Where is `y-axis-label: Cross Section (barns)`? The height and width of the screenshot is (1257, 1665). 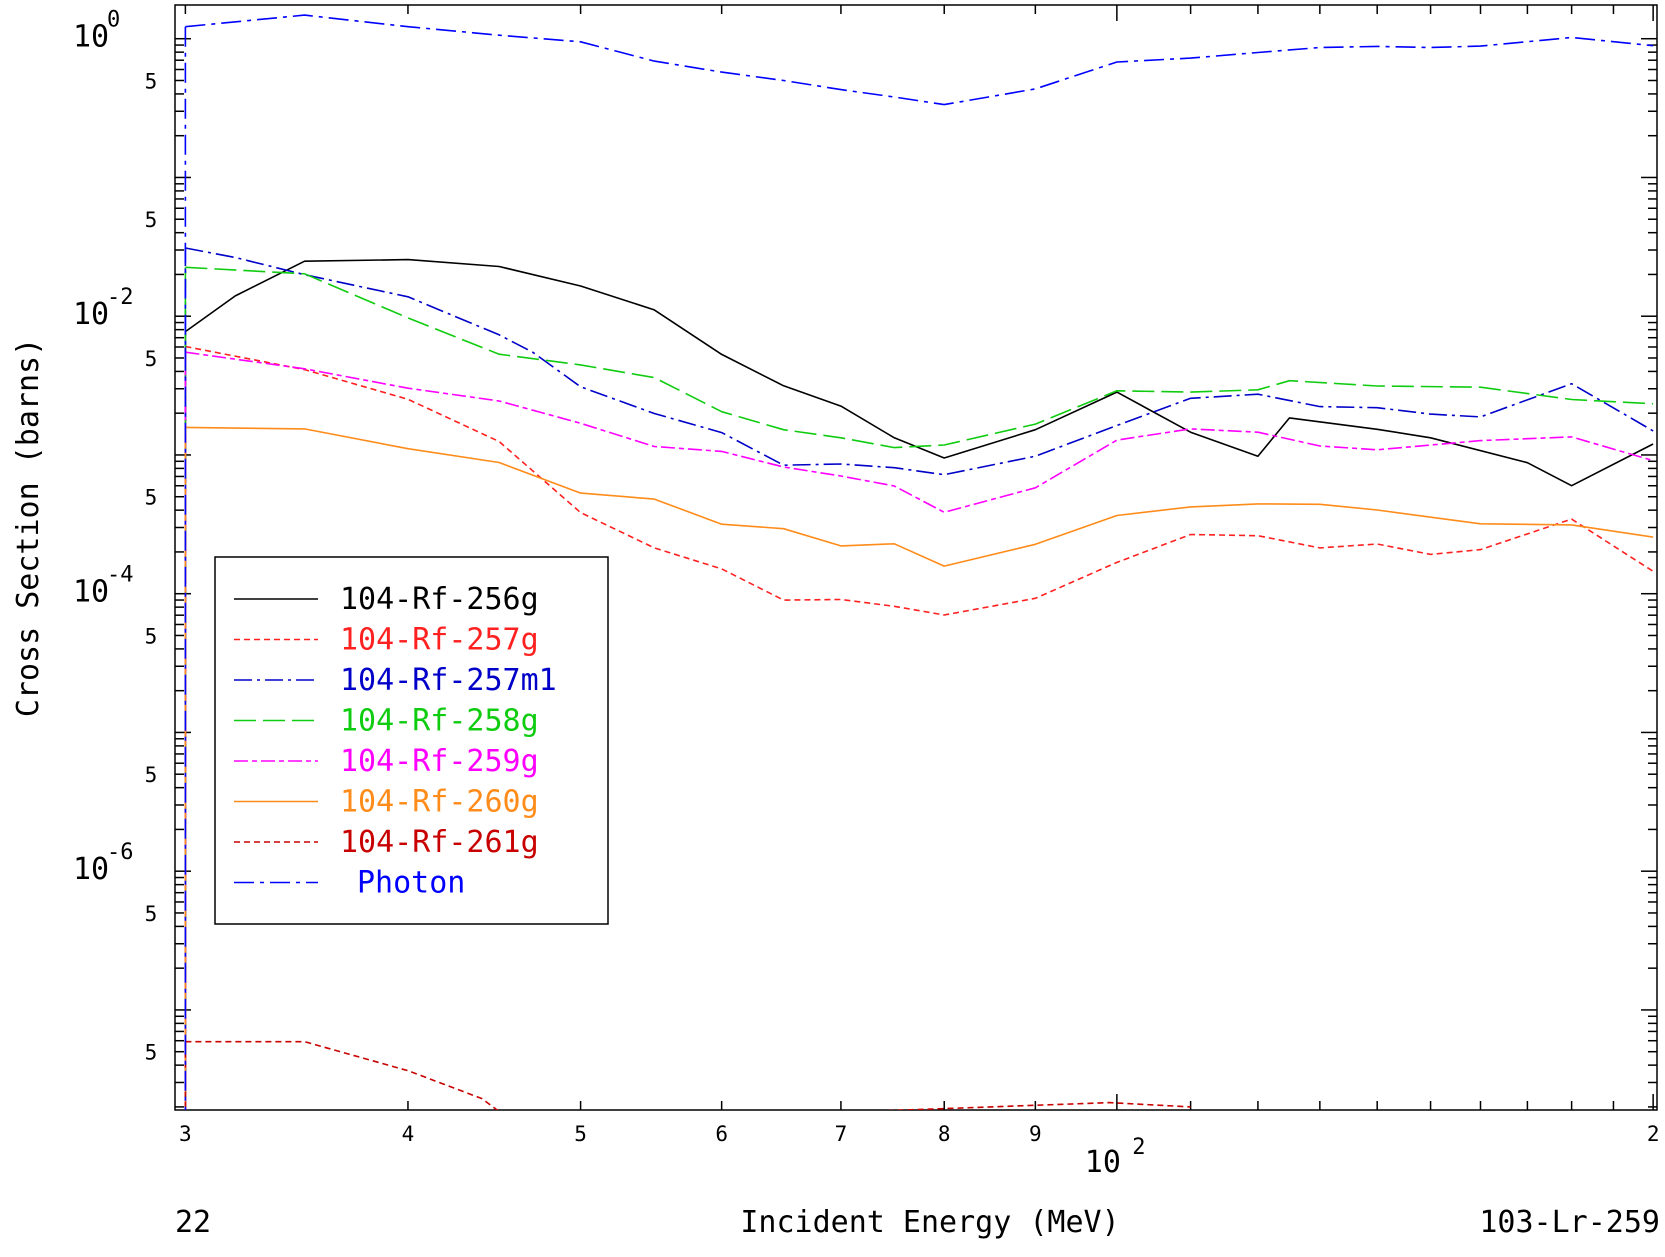 y-axis-label: Cross Section (barns) is located at coordinates (28, 527).